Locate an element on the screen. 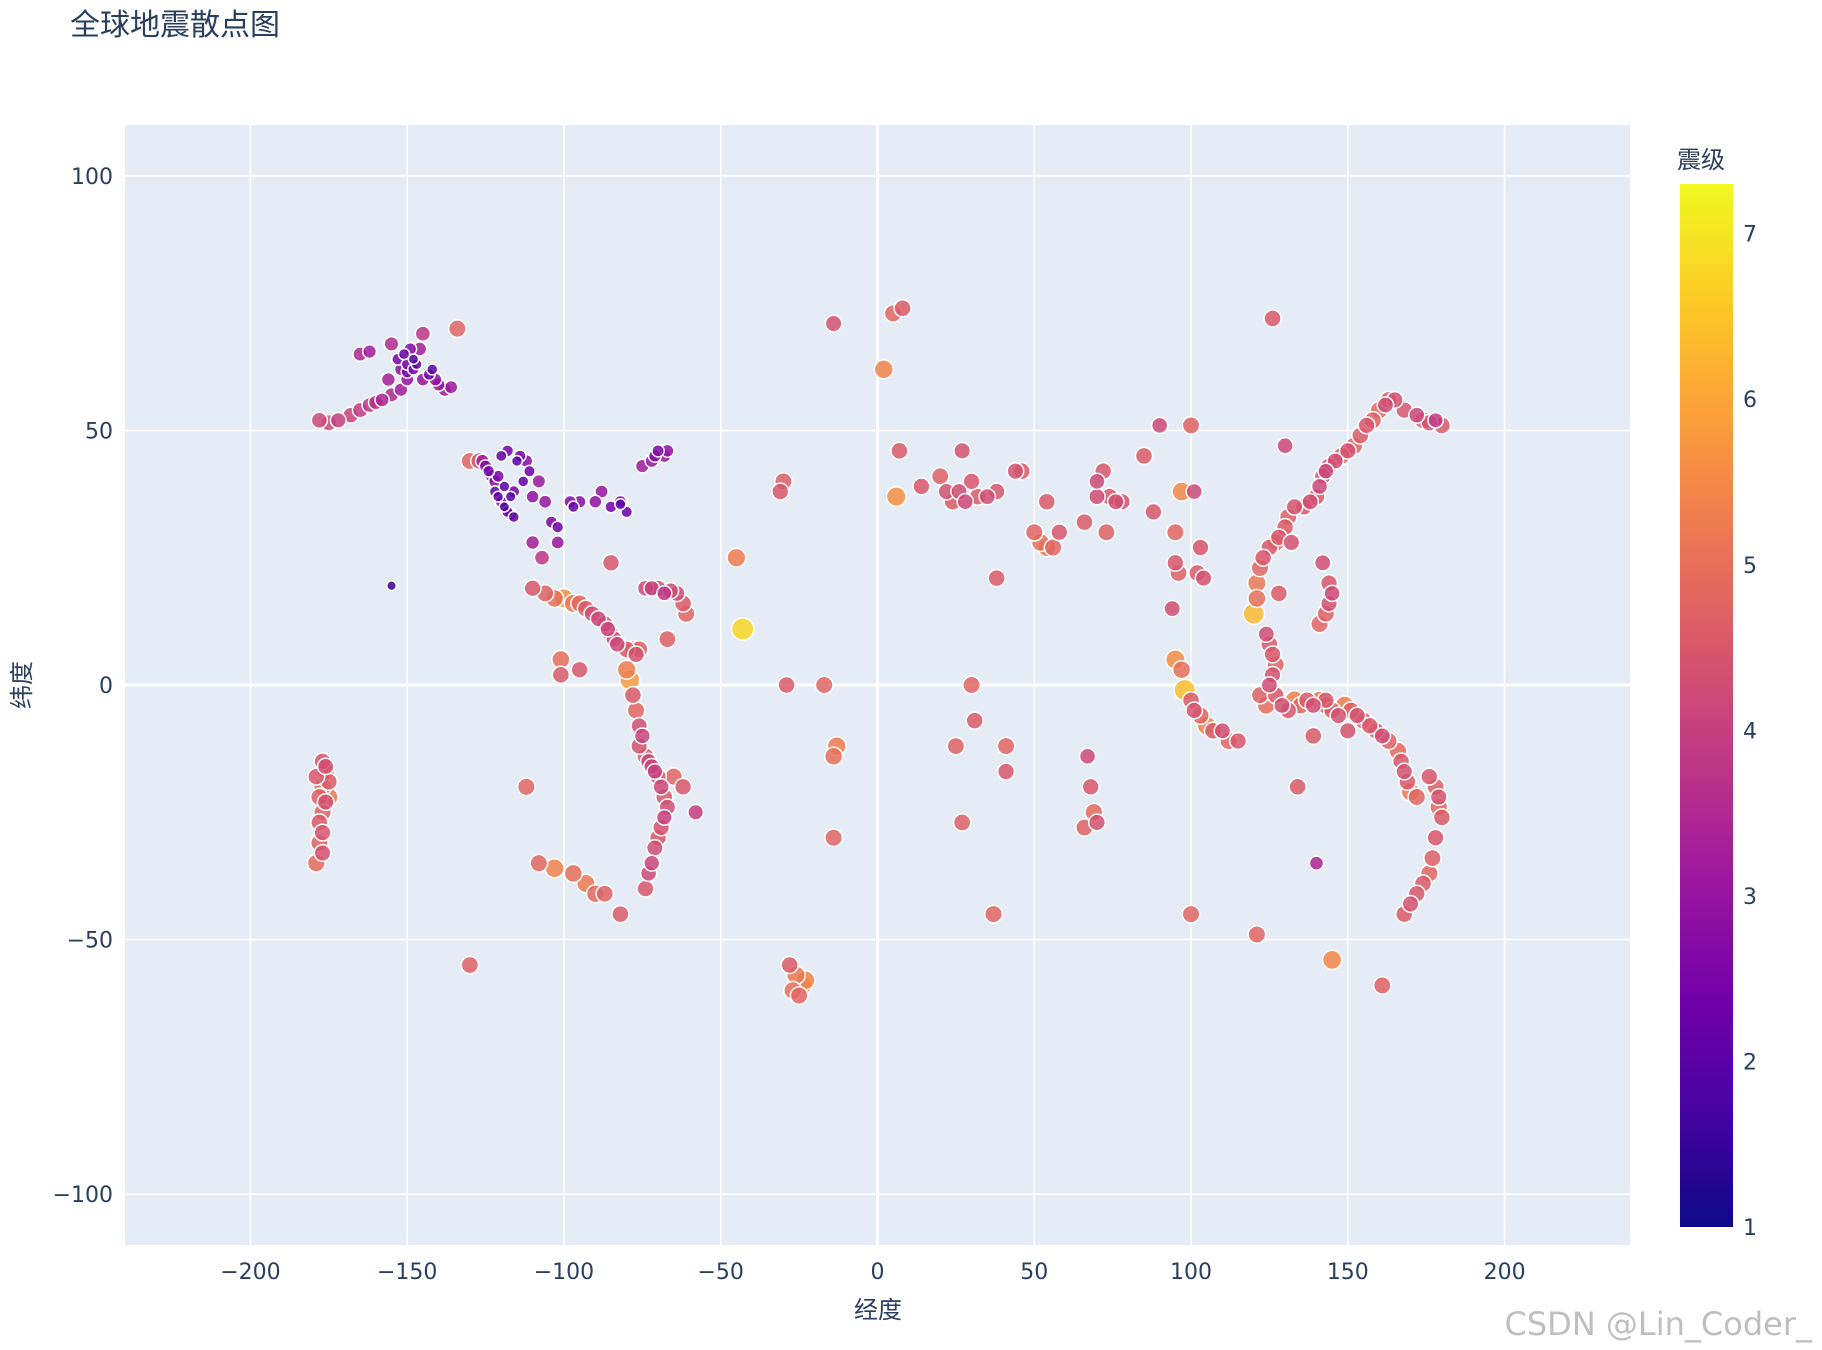 Image resolution: width=1822 pixels, height=1350 pixels. x-tick-label: −200 is located at coordinates (250, 1272).